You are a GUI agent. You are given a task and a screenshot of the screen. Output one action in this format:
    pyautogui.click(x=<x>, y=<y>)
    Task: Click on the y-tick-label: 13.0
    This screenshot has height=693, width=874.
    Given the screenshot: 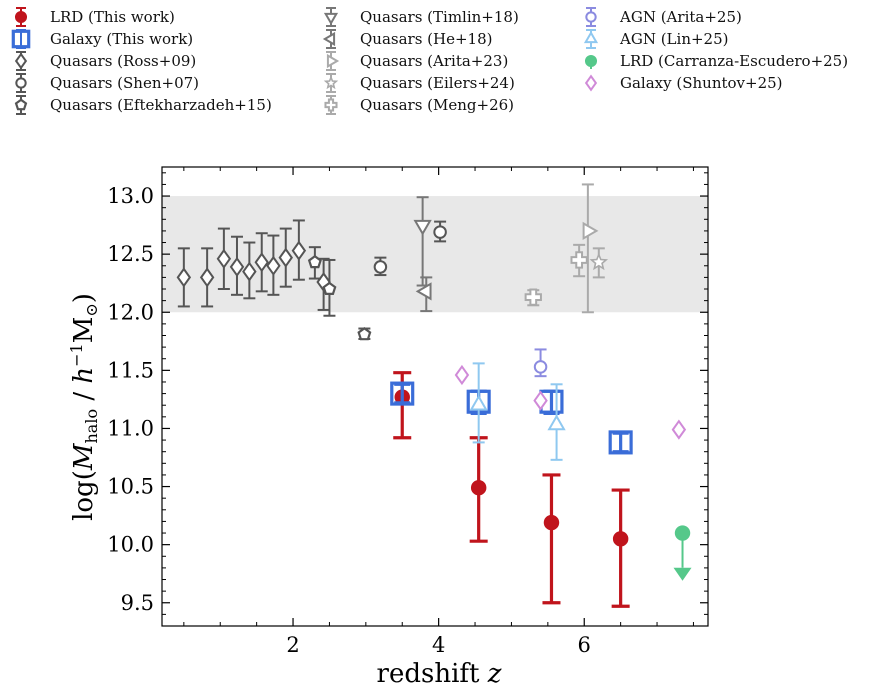 What is the action you would take?
    pyautogui.click(x=130, y=196)
    